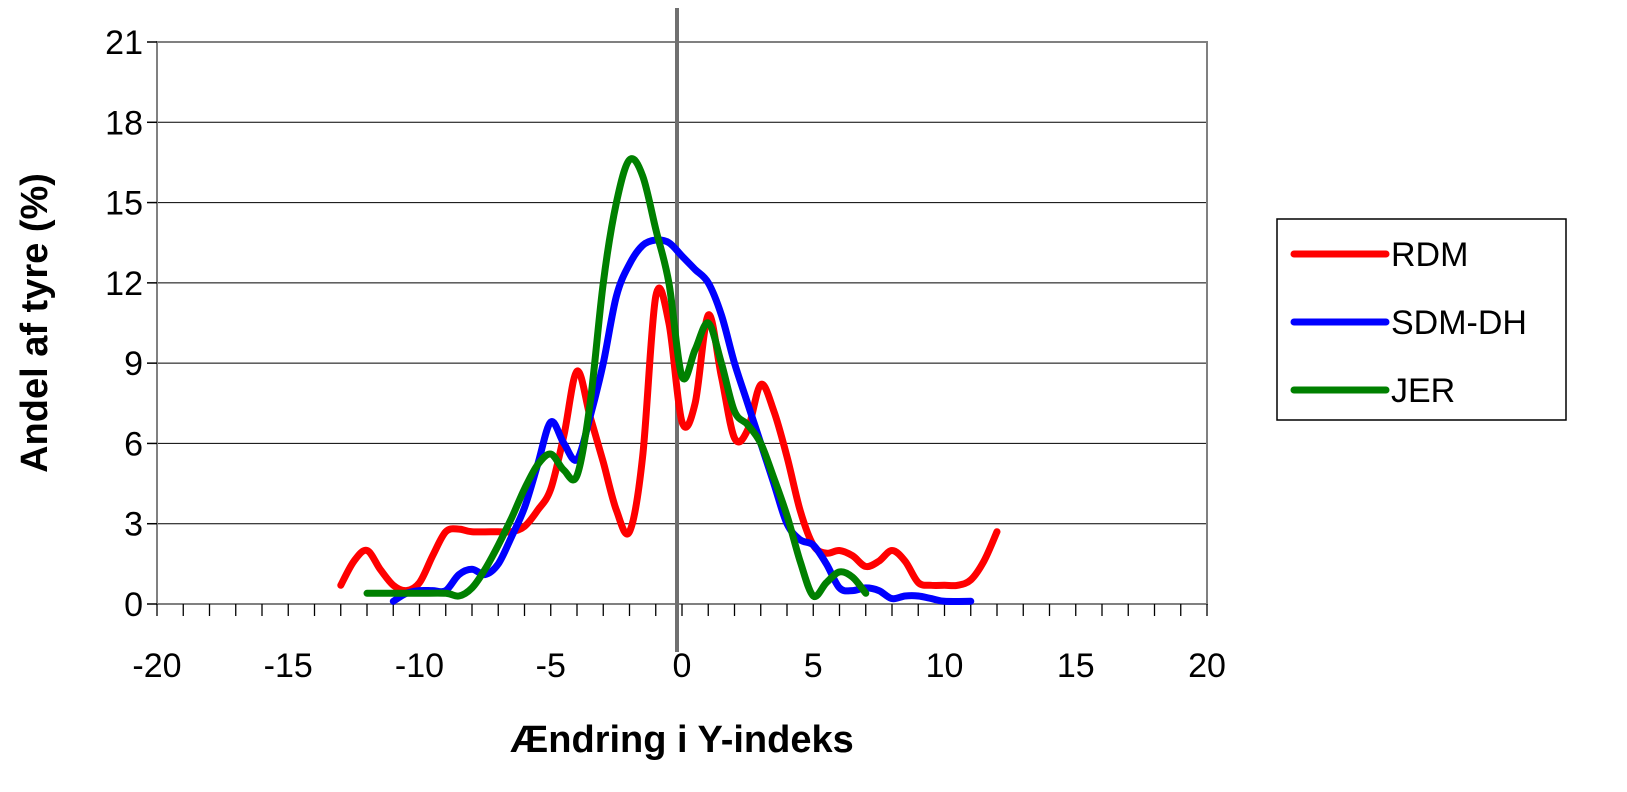 Image resolution: width=1627 pixels, height=792 pixels. I want to click on y-tick-label: 0, so click(133, 605).